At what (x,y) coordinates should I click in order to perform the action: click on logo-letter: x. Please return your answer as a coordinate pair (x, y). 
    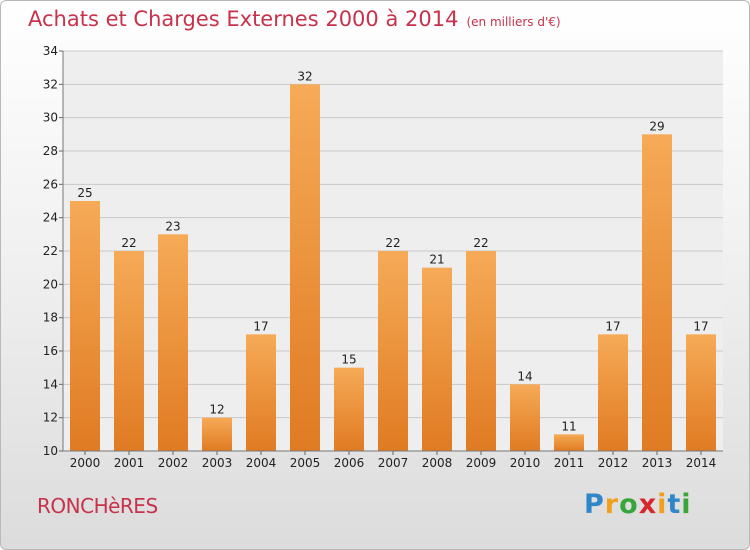
    Looking at the image, I should click on (648, 504).